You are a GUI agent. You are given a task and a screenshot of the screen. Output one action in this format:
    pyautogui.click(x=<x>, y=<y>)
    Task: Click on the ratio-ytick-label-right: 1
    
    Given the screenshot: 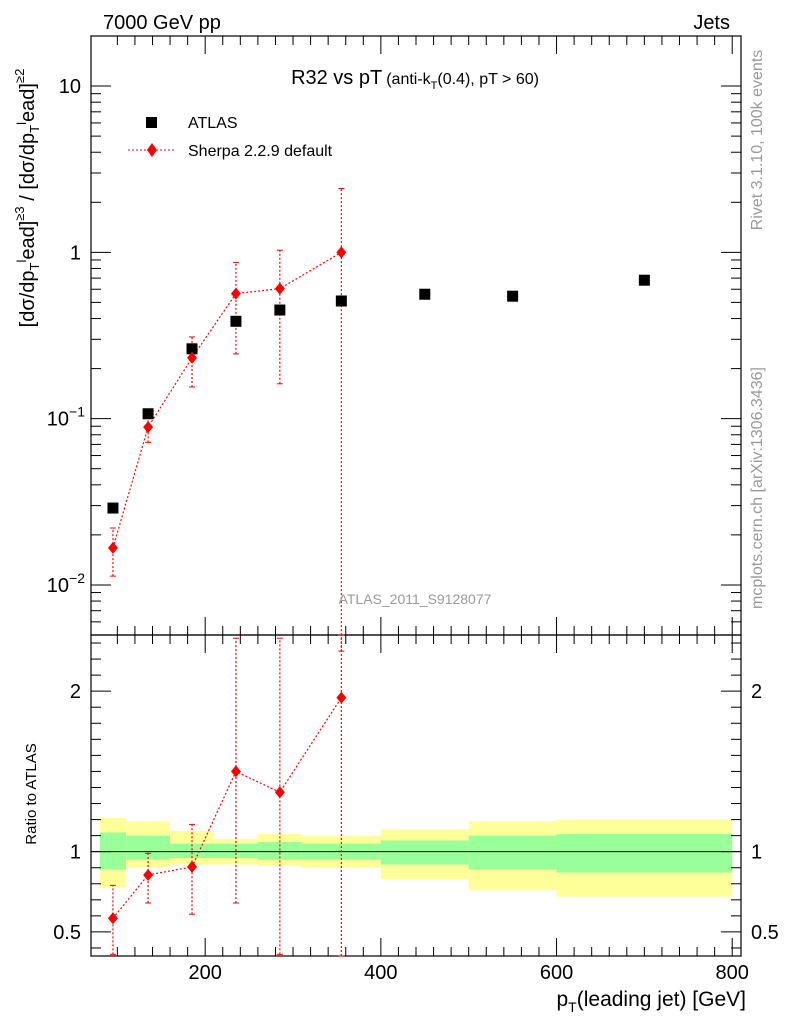 What is the action you would take?
    pyautogui.click(x=756, y=853)
    